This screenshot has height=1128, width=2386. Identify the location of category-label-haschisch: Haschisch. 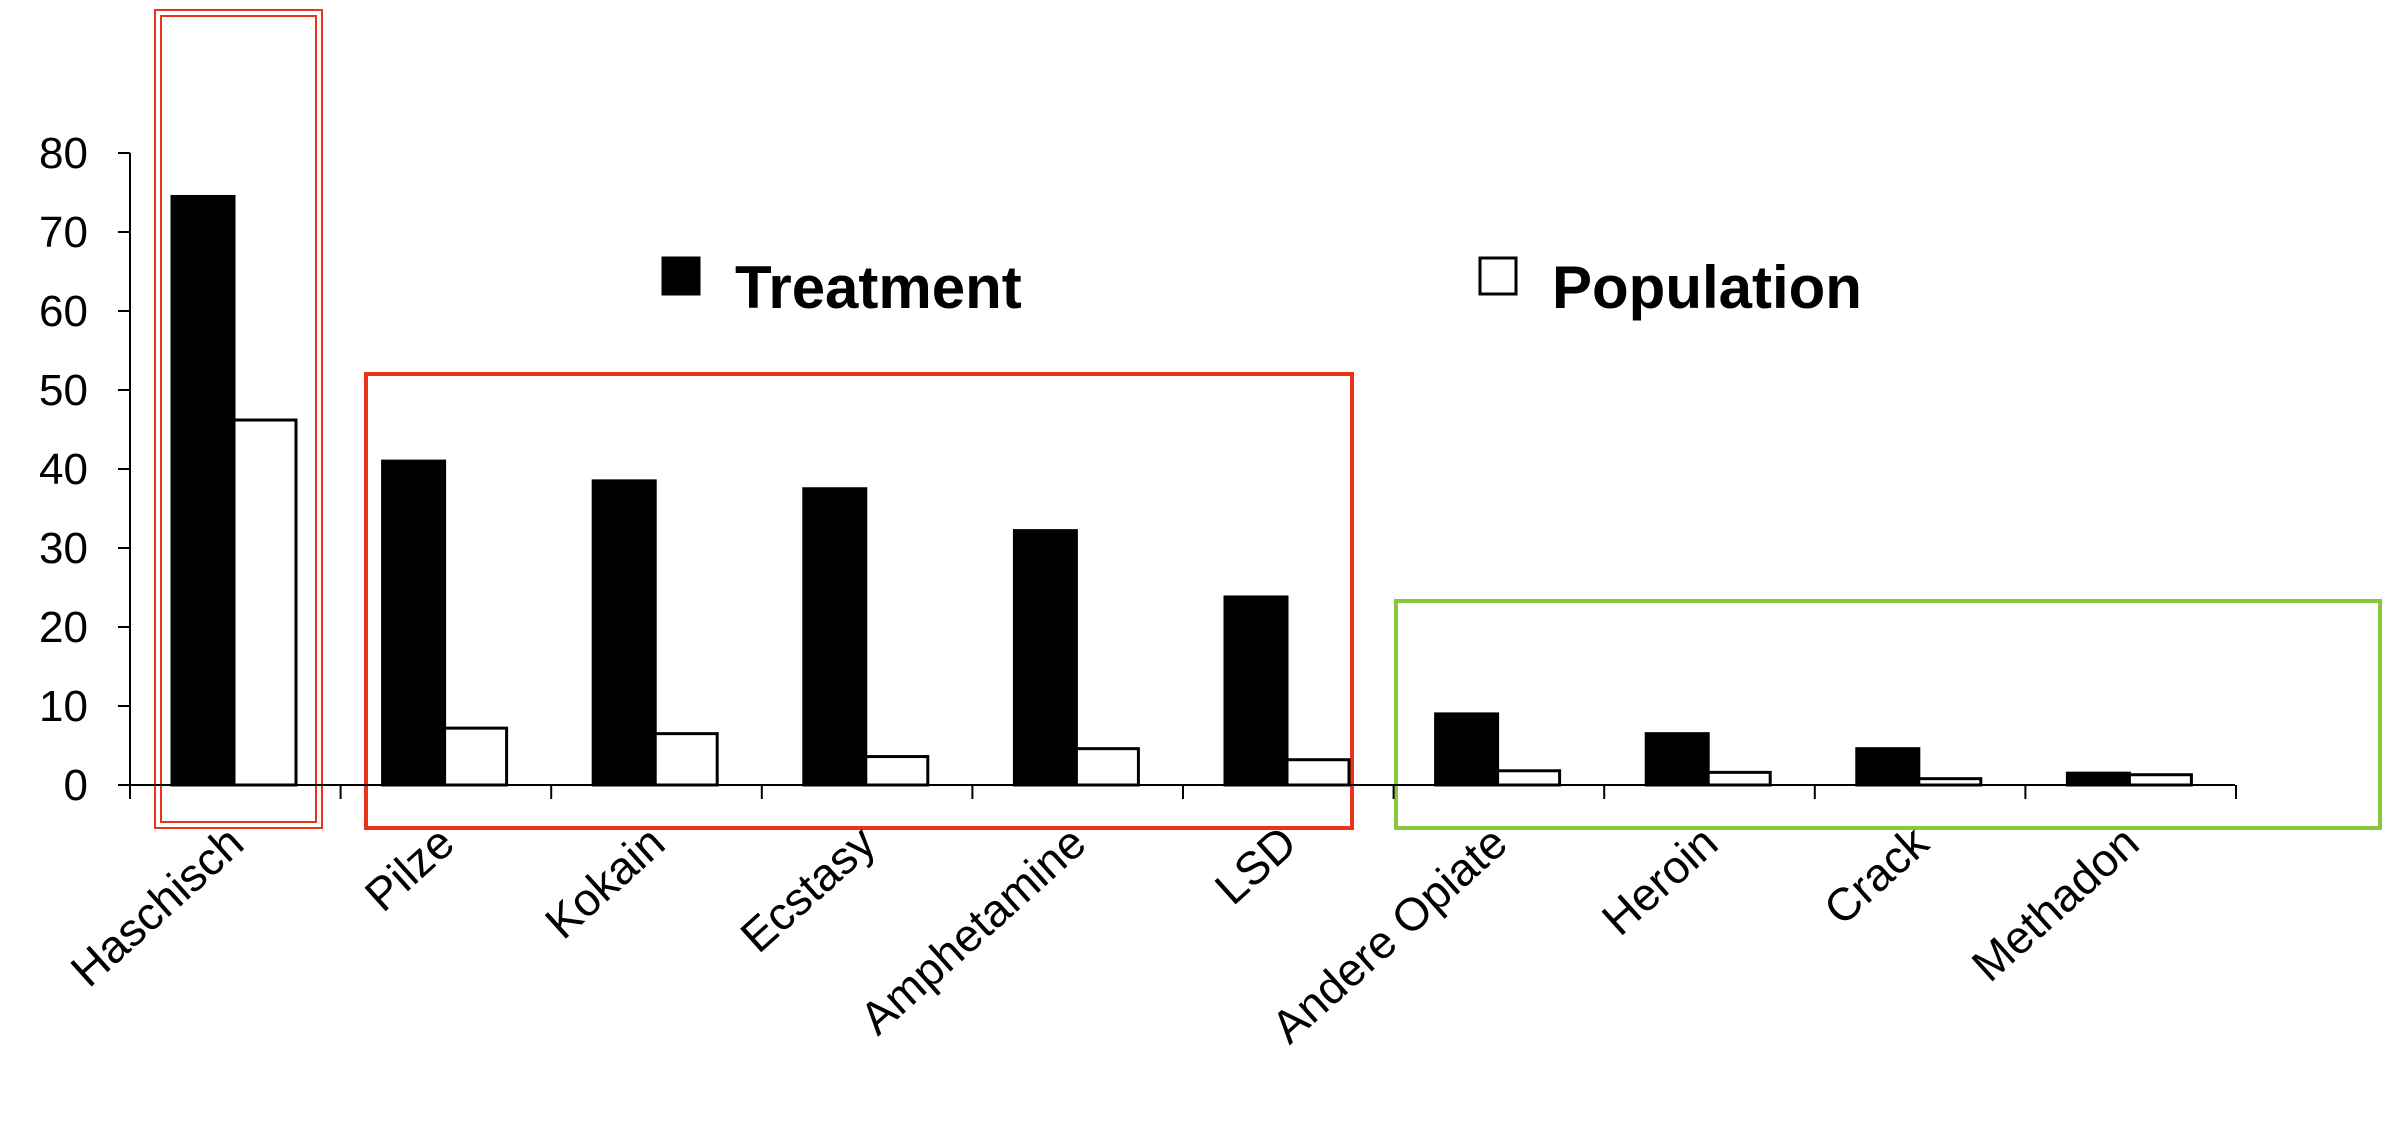
(157, 906).